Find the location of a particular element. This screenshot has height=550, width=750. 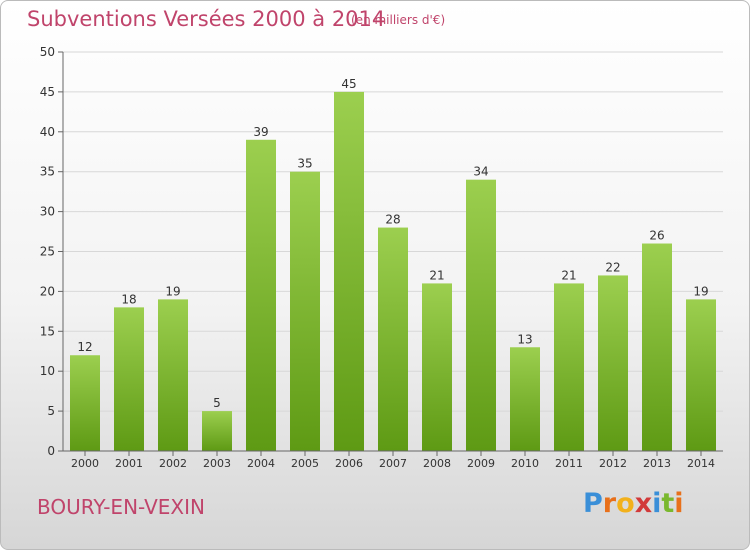

y-tick-label: 20 is located at coordinates (47, 291).